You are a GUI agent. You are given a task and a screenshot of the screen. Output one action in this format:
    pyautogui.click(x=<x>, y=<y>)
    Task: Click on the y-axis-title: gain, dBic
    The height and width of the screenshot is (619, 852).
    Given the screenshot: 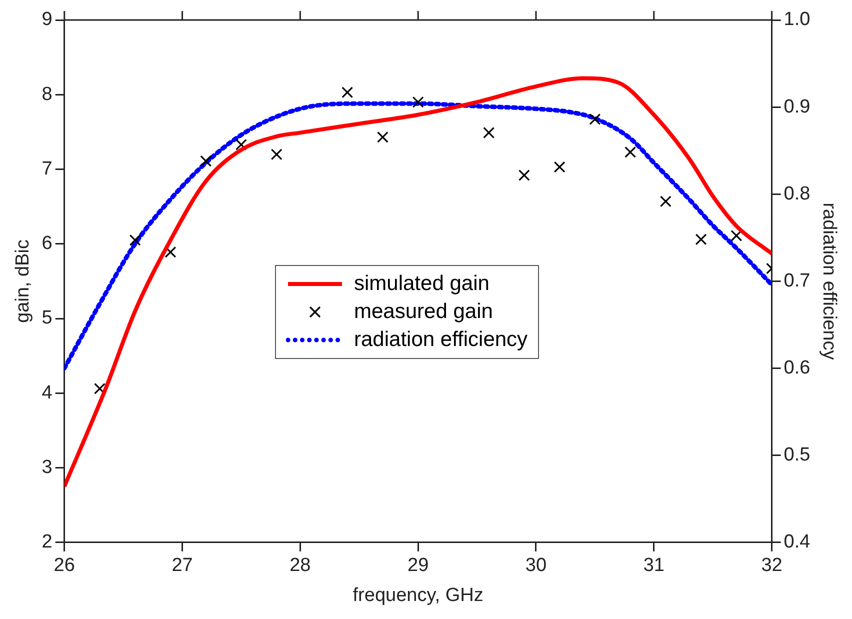 What is the action you would take?
    pyautogui.click(x=23, y=281)
    